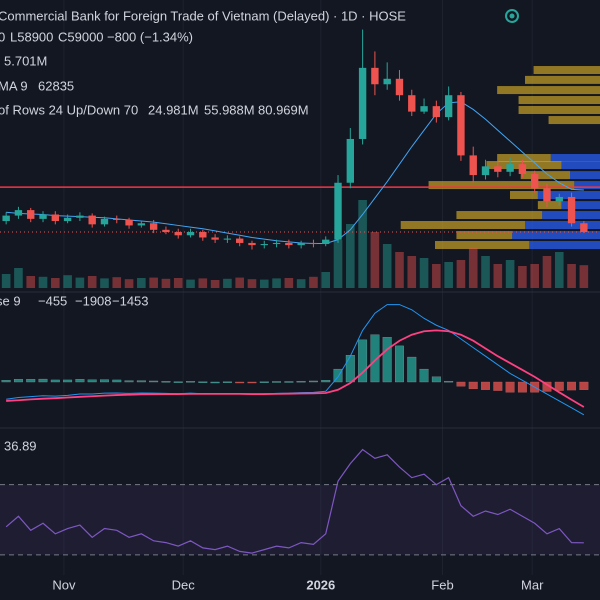  Describe the element at coordinates (31, 36) in the screenshot. I see `ohlc: L58900` at that location.